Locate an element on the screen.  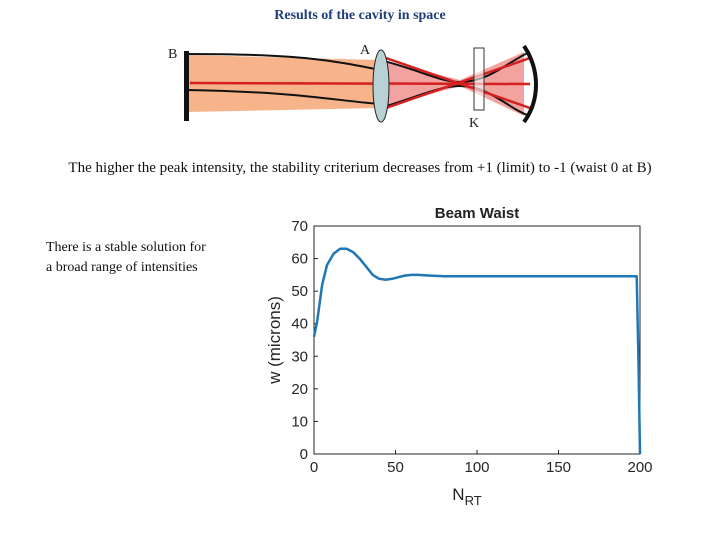
y-tick-label: 0 is located at coordinates (304, 454).